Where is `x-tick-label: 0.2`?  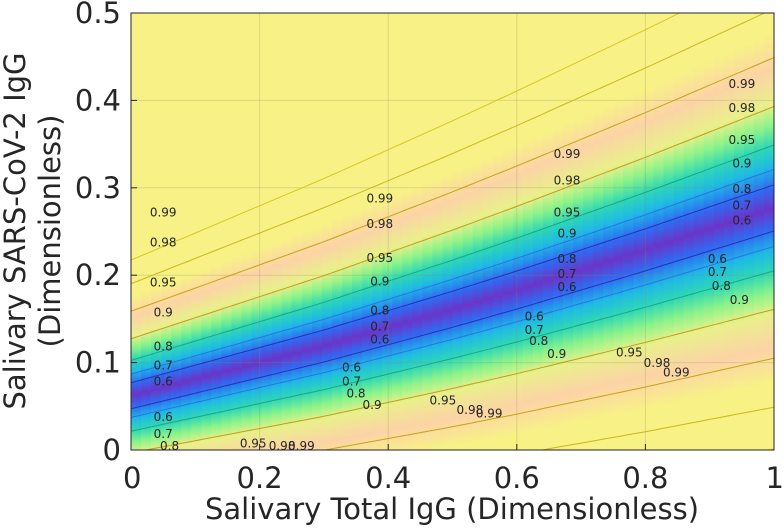
x-tick-label: 0.2 is located at coordinates (260, 478).